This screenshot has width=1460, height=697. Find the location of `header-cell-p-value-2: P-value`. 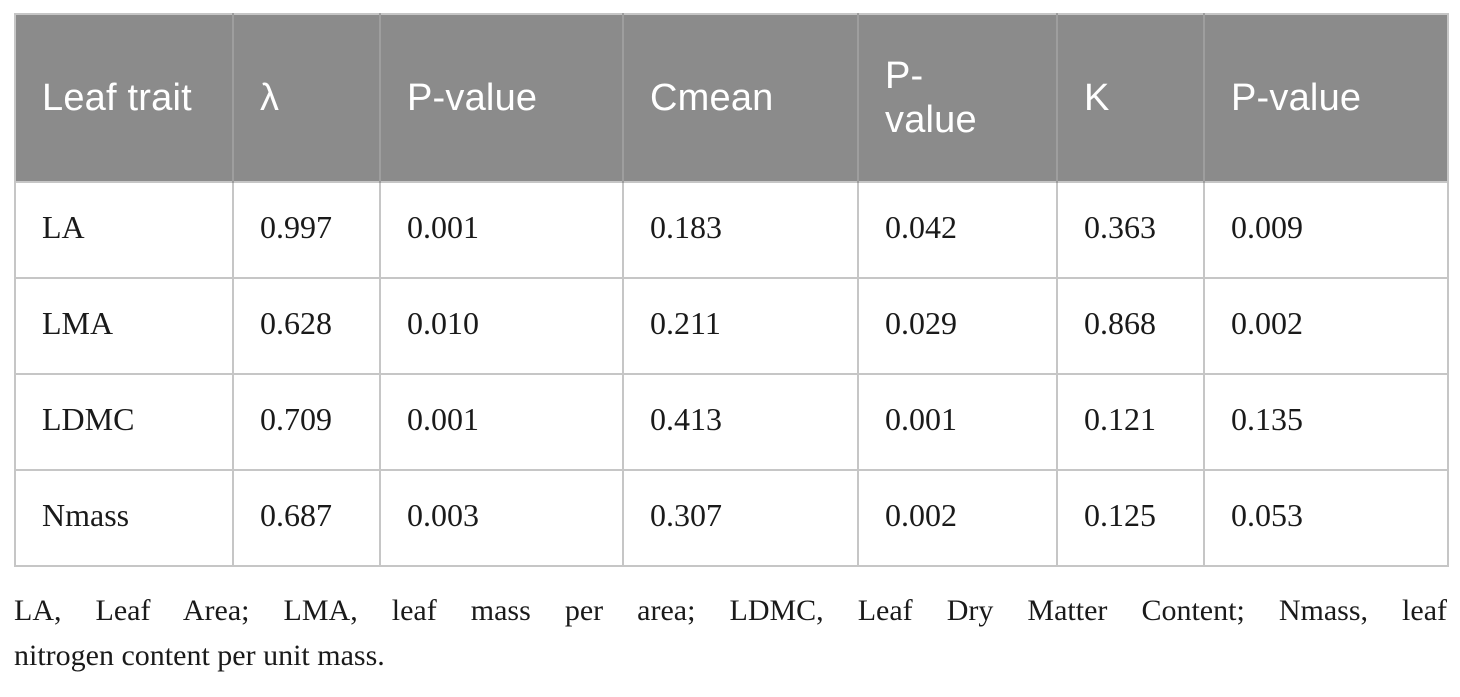

header-cell-p-value-2: P-value is located at coordinates (958, 98).